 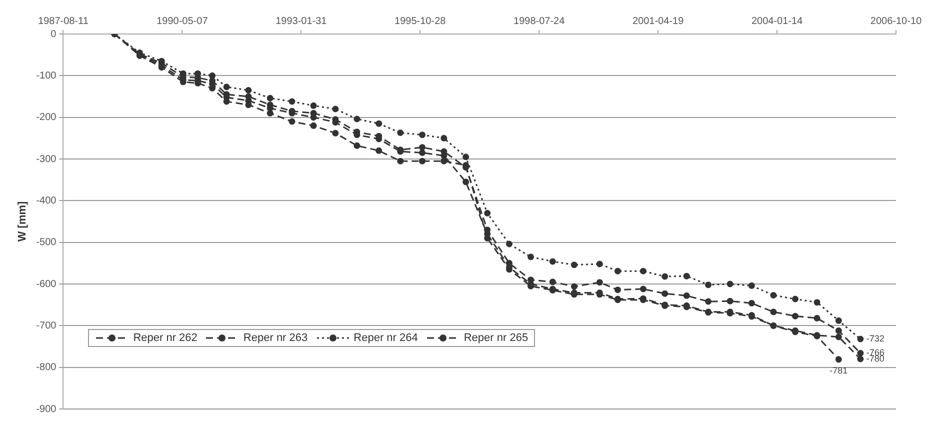 I want to click on x-tick-label: 1990-05-07, so click(x=182, y=21).